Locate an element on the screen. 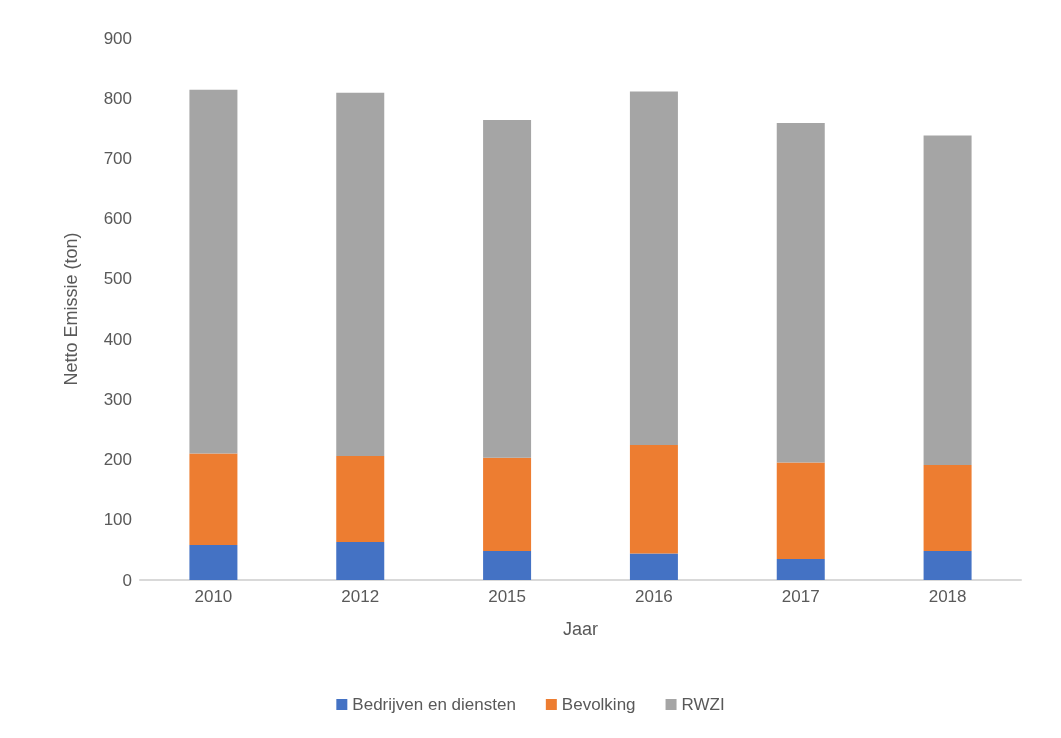 The image size is (1061, 738). legend-label: Bedrijven en diensten is located at coordinates (434, 704).